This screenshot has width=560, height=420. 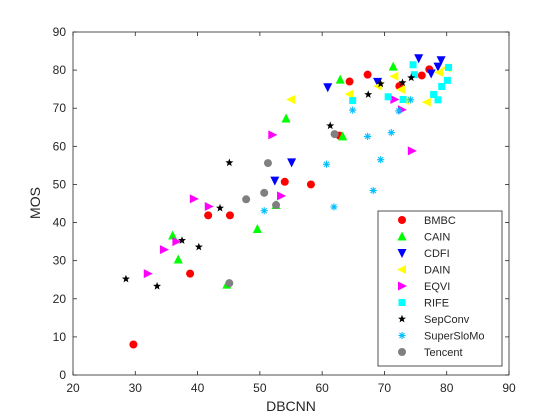 I want to click on x-tick-label: 40, so click(x=198, y=388).